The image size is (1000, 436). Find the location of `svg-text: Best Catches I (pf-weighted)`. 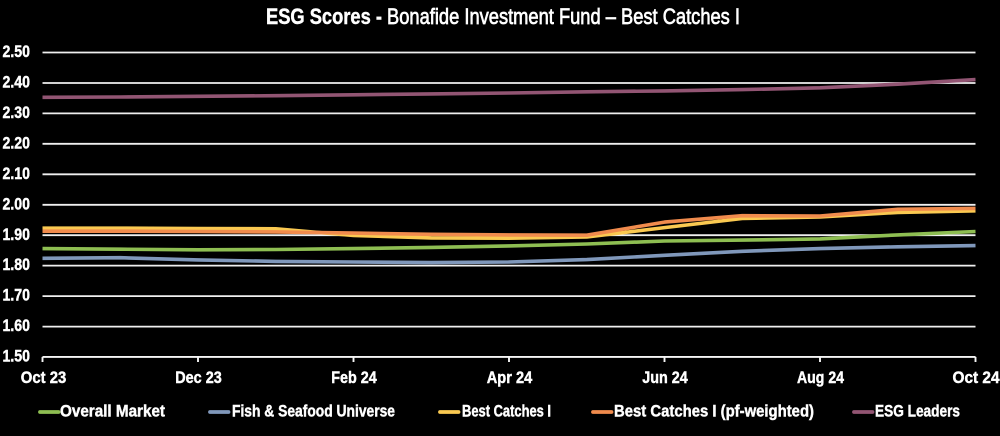

svg-text: Best Catches I (pf-weighted) is located at coordinates (714, 411).